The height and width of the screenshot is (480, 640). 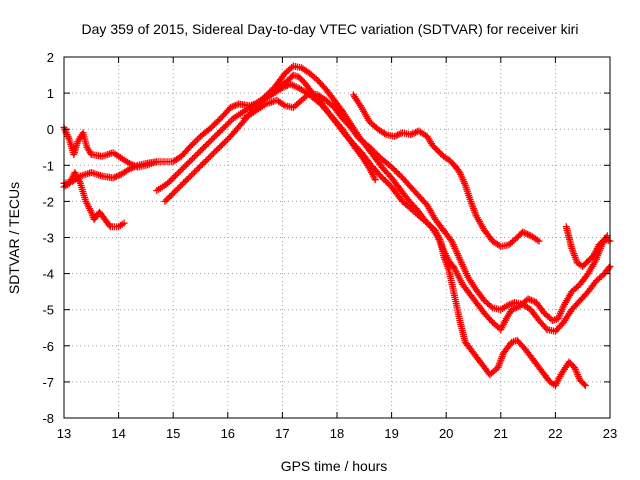 What do you see at coordinates (48, 165) in the screenshot?
I see `y-tick-label: -1` at bounding box center [48, 165].